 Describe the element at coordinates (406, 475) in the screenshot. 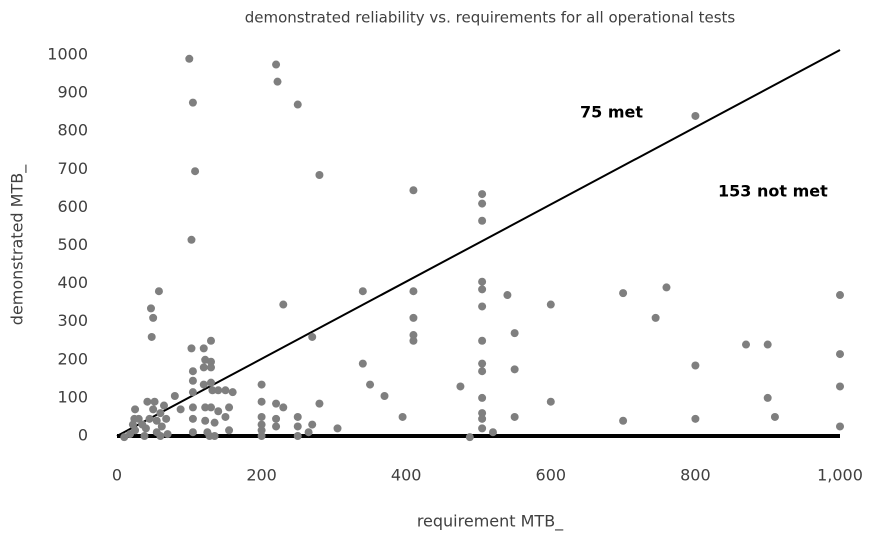

I see `x-tick-label: 400` at that location.